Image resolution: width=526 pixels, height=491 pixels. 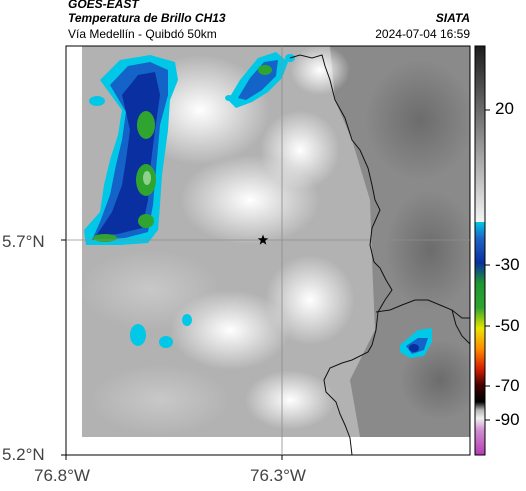 I want to click on star-icon, so click(x=263, y=239).